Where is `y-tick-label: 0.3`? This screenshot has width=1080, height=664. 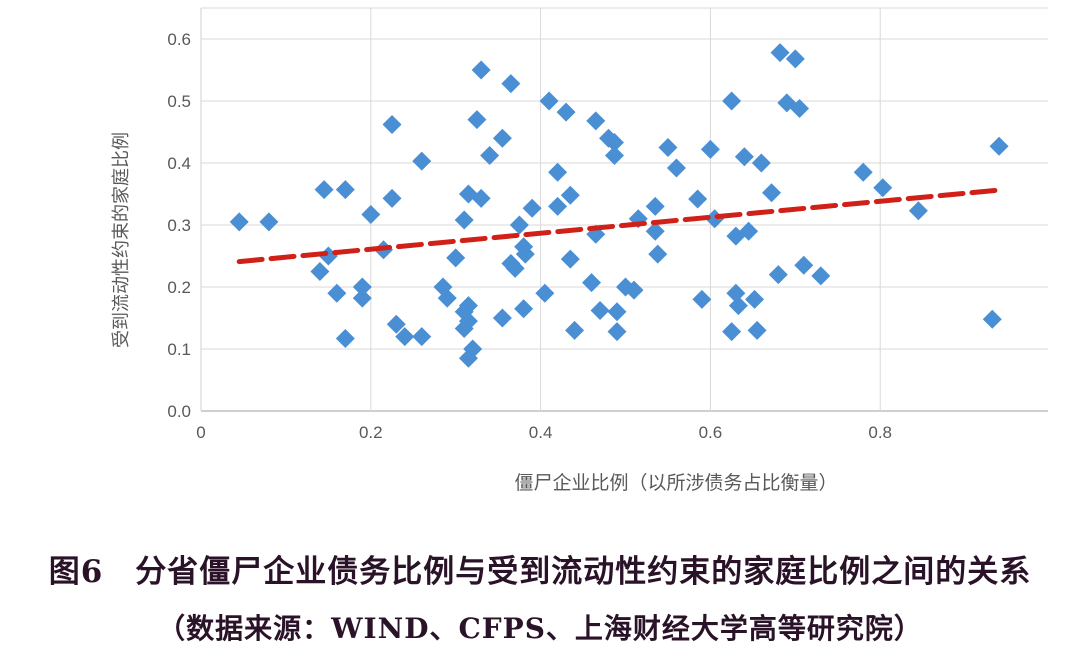 y-tick-label: 0.3 is located at coordinates (179, 225).